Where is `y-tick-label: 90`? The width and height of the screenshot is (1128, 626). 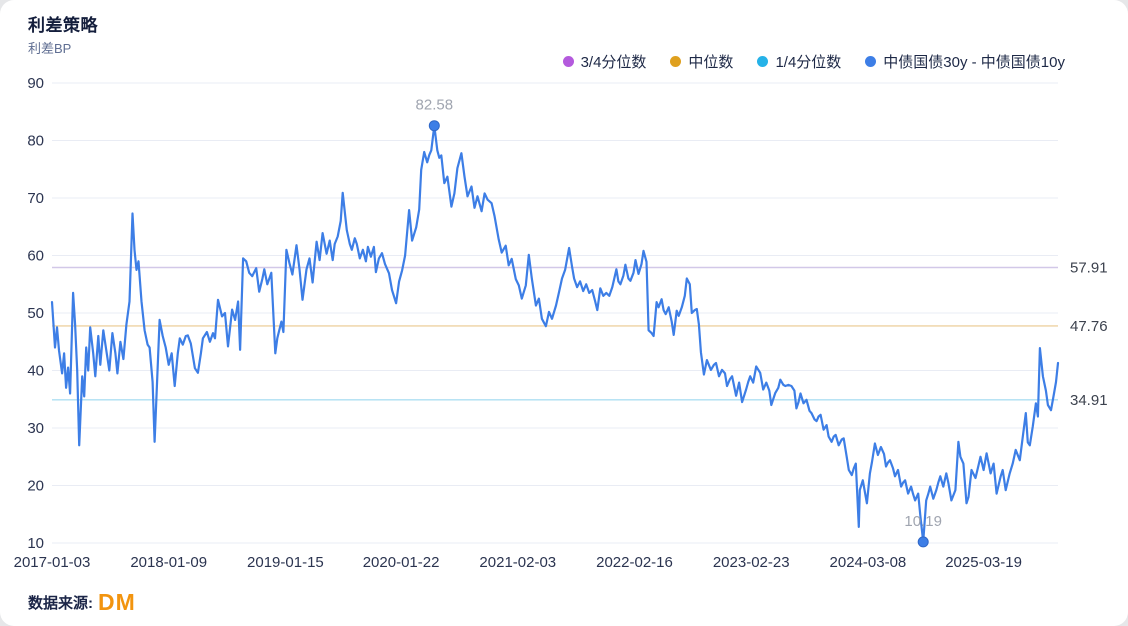 y-tick-label: 90 is located at coordinates (35, 83).